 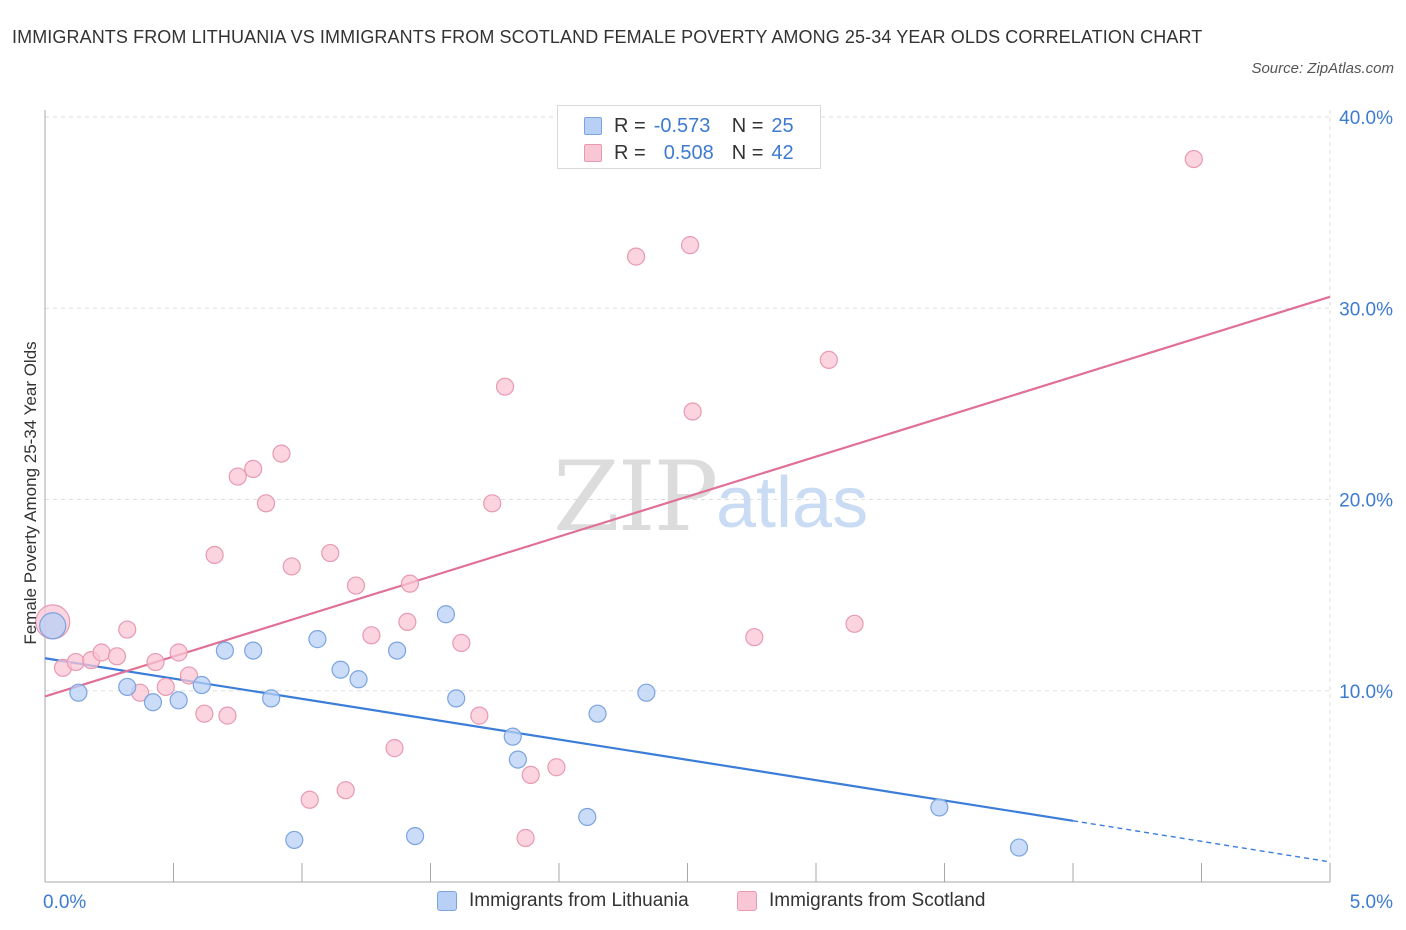 I want to click on legend-label-lithuania: Immigrants from Lithuania, so click(x=579, y=900).